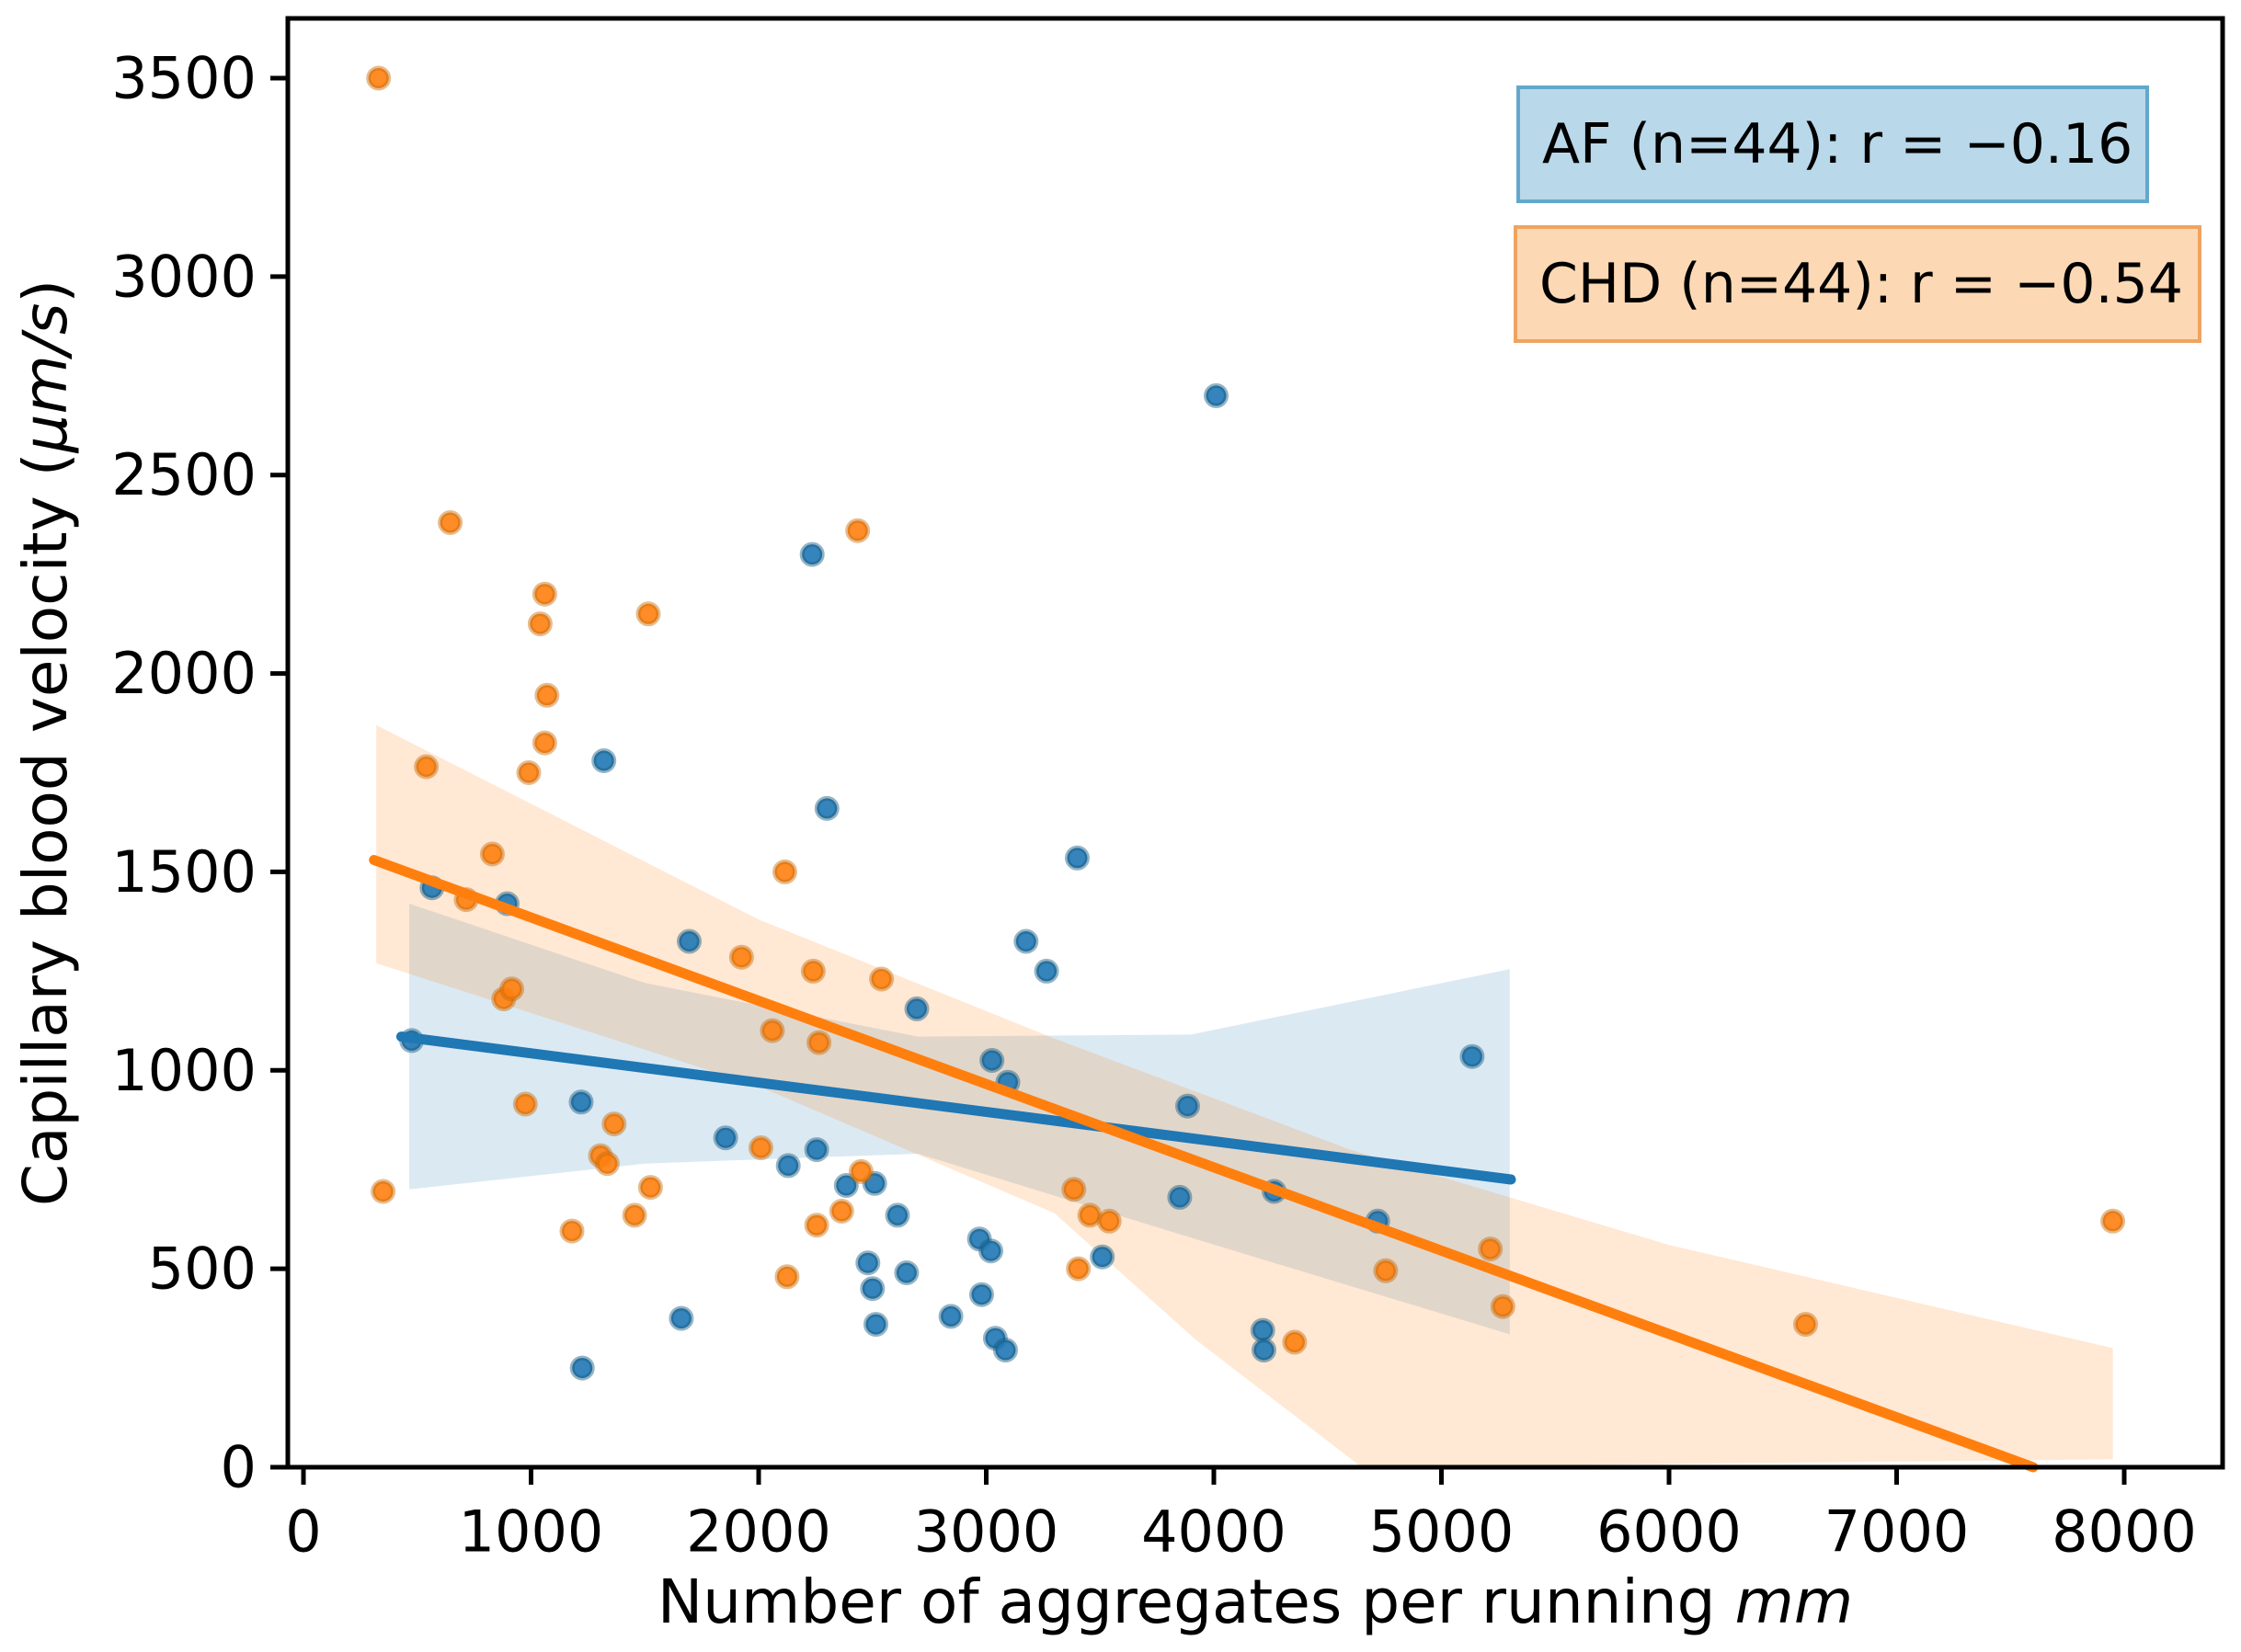 The height and width of the screenshot is (1652, 2241). What do you see at coordinates (239, 1467) in the screenshot?
I see `y-tick-label: 0` at bounding box center [239, 1467].